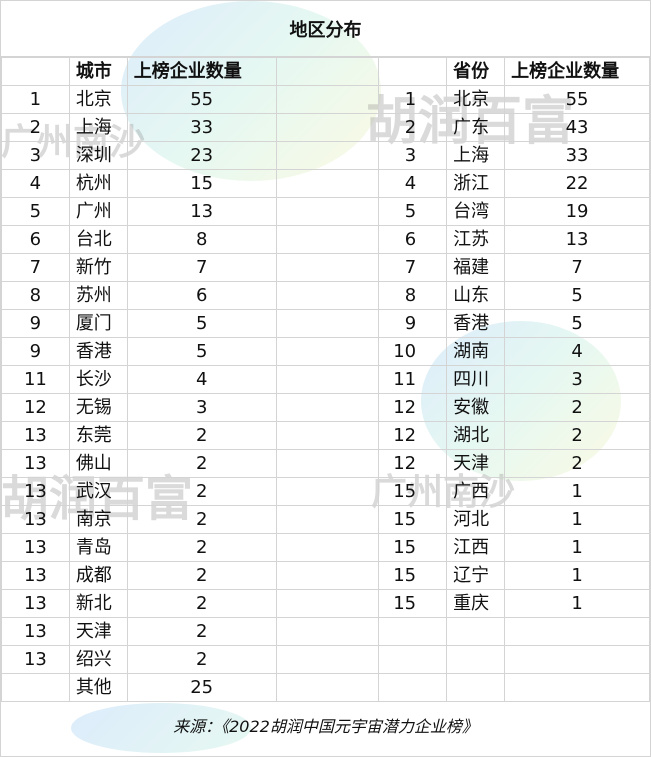 The width and height of the screenshot is (651, 757). I want to click on province-name: 河北, so click(476, 519).